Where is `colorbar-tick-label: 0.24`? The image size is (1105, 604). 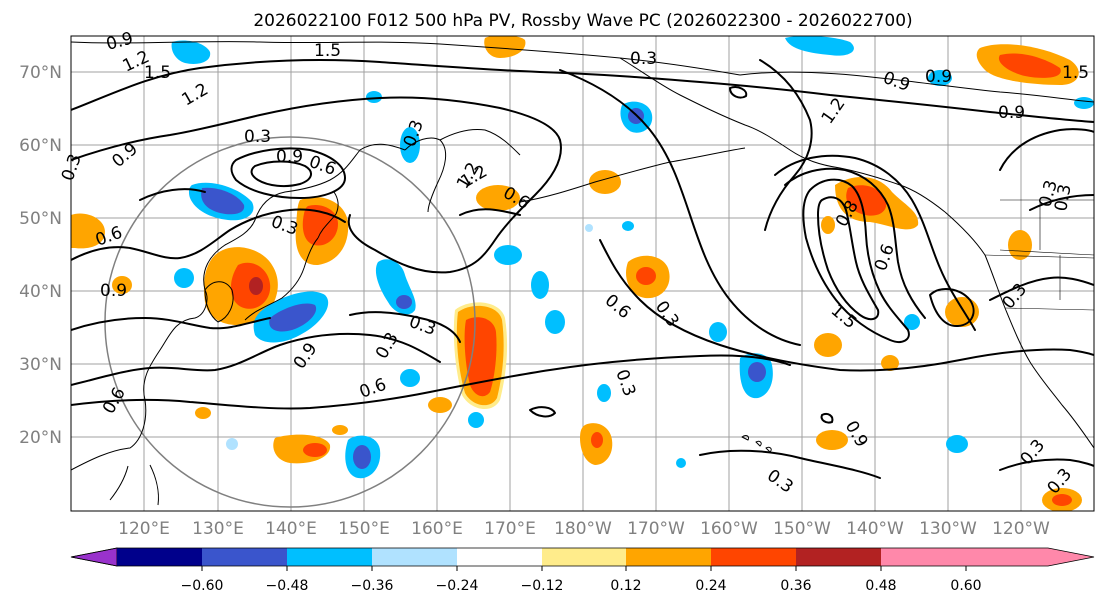 colorbar-tick-label: 0.24 is located at coordinates (710, 586).